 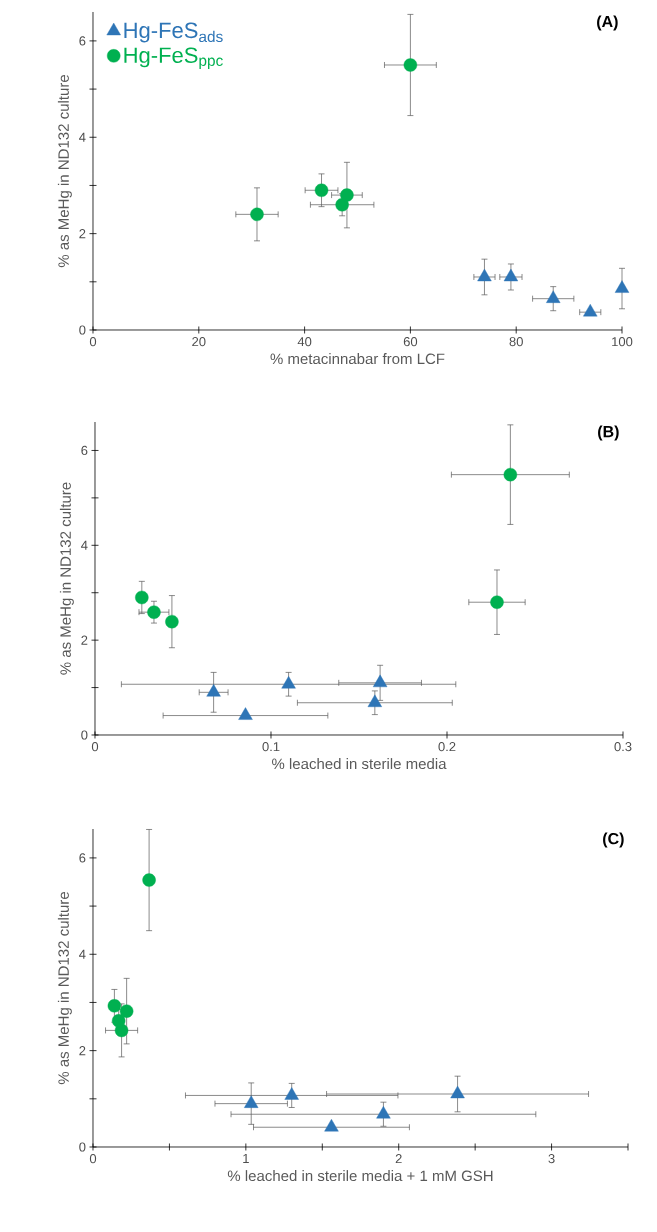 I want to click on x-tick-label: 0.1, so click(x=271, y=747).